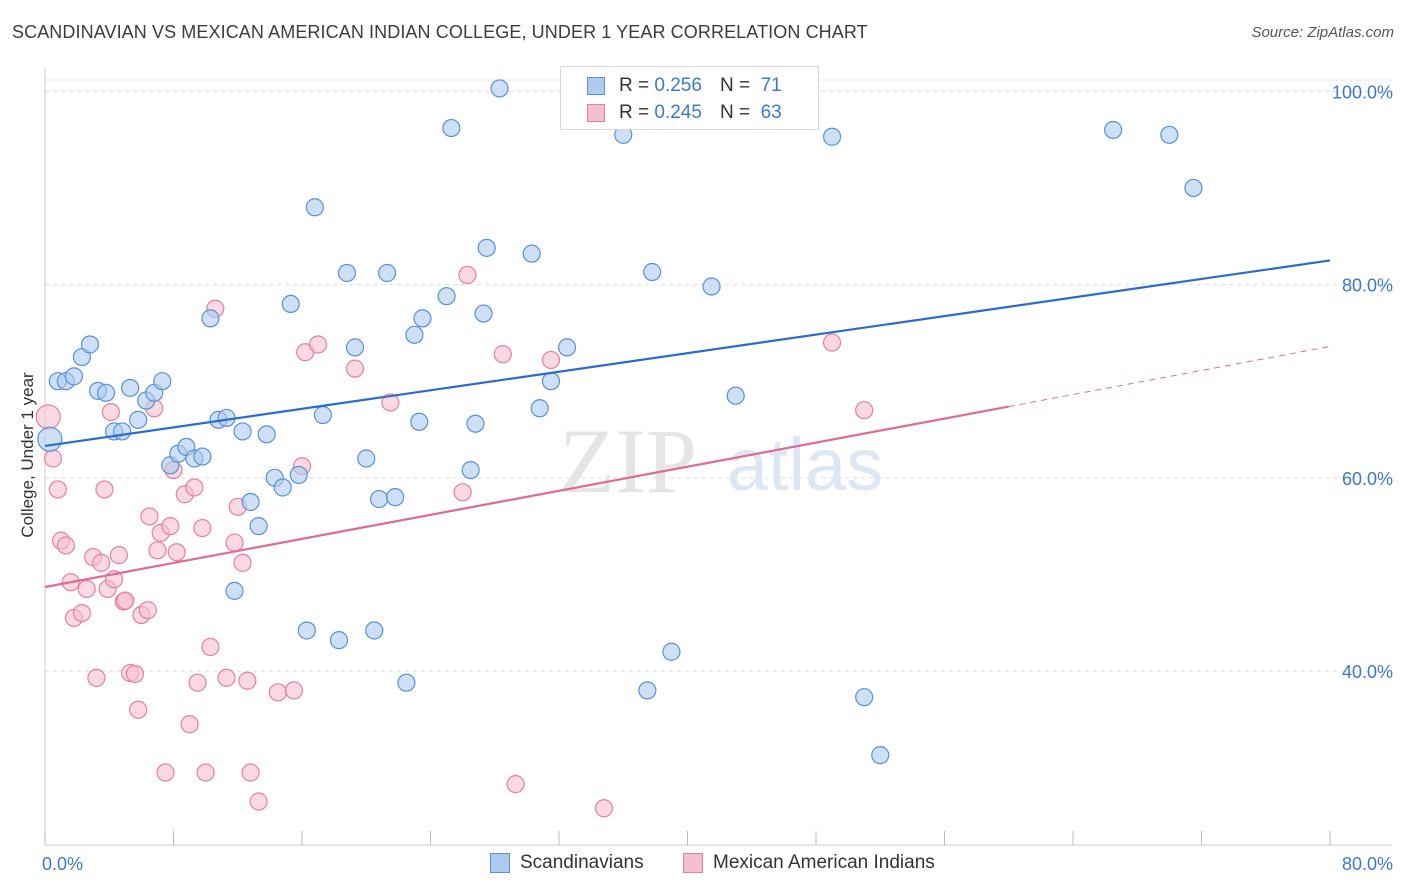  What do you see at coordinates (1367, 672) in the screenshot?
I see `y-tick-label: 40.0%` at bounding box center [1367, 672].